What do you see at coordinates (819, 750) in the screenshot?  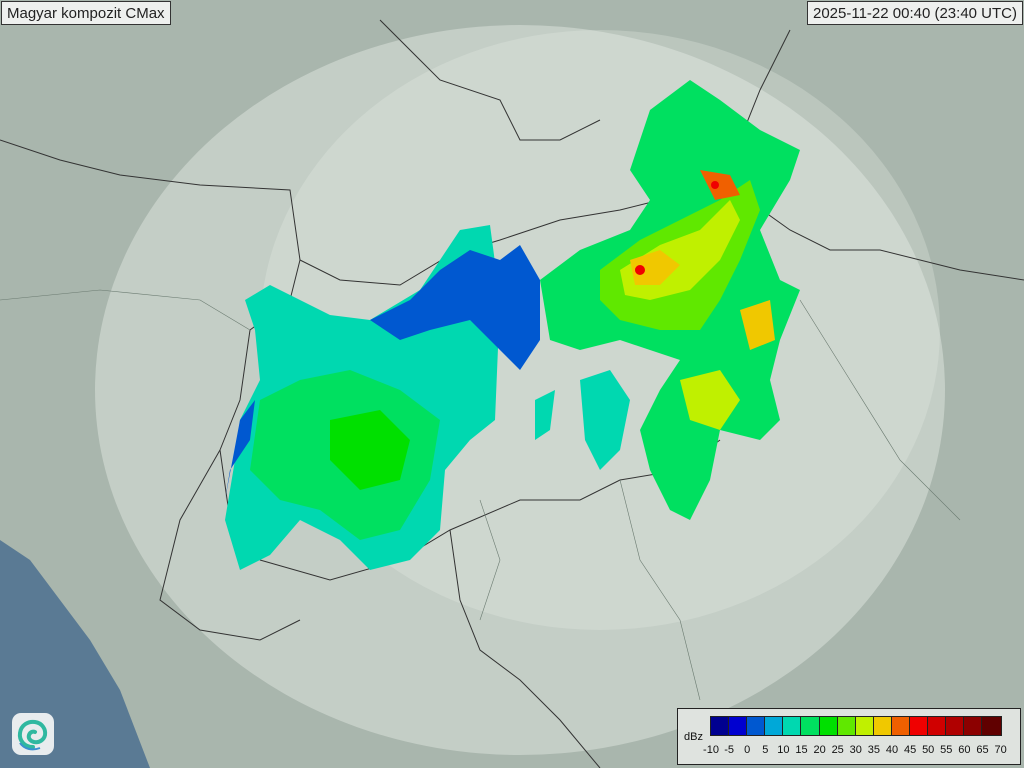 I see `legend-tick-label: 20` at bounding box center [819, 750].